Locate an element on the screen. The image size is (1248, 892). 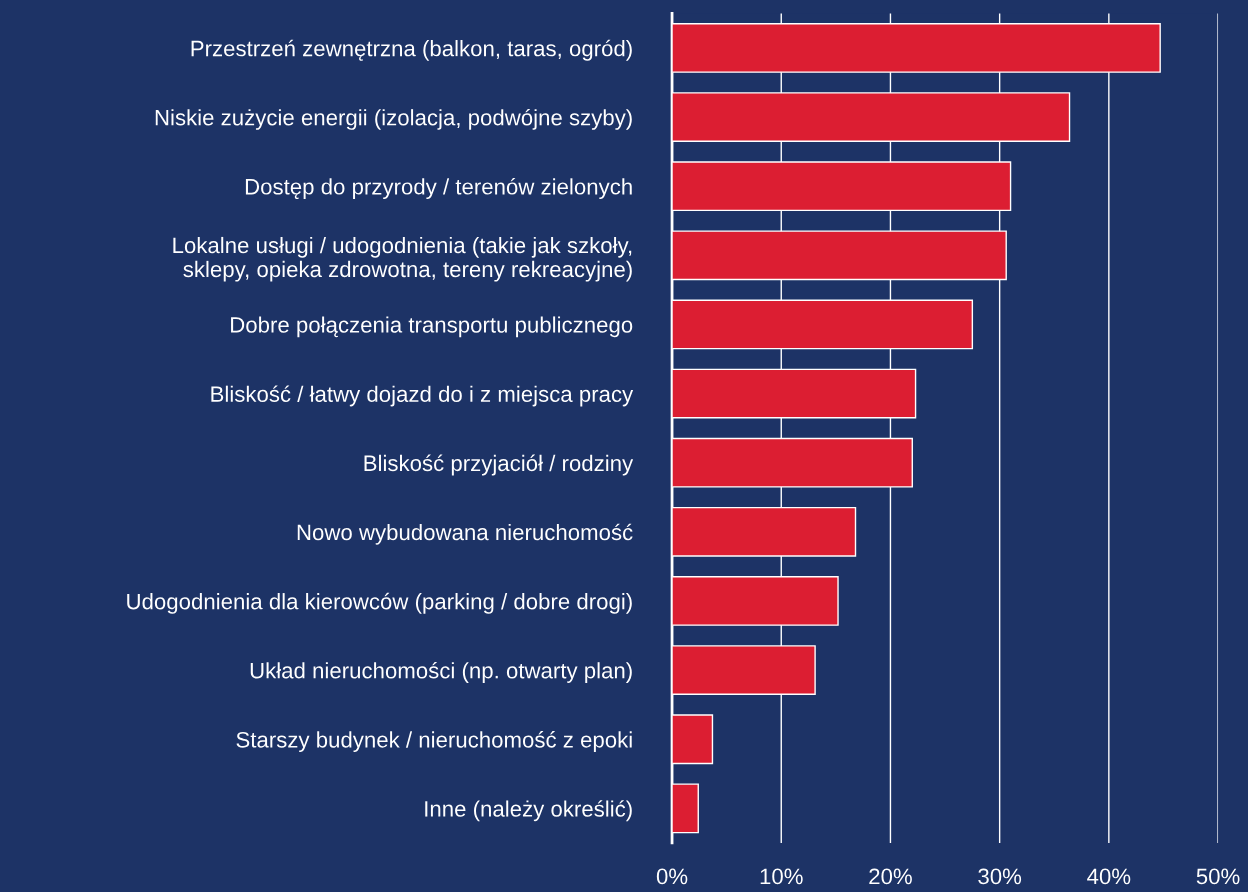
y-tick-label: Dobre połączenia transportu publicznego is located at coordinates (432, 327).